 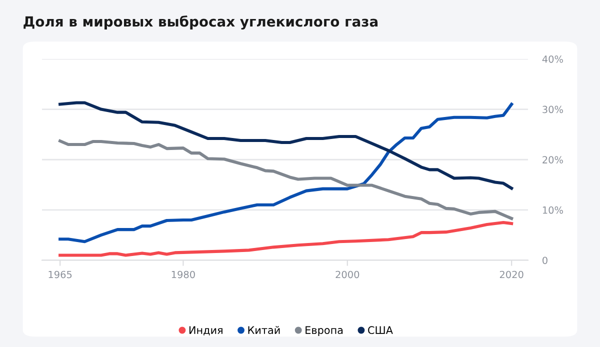 I want to click on y-tick-label: 10%, so click(x=552, y=210).